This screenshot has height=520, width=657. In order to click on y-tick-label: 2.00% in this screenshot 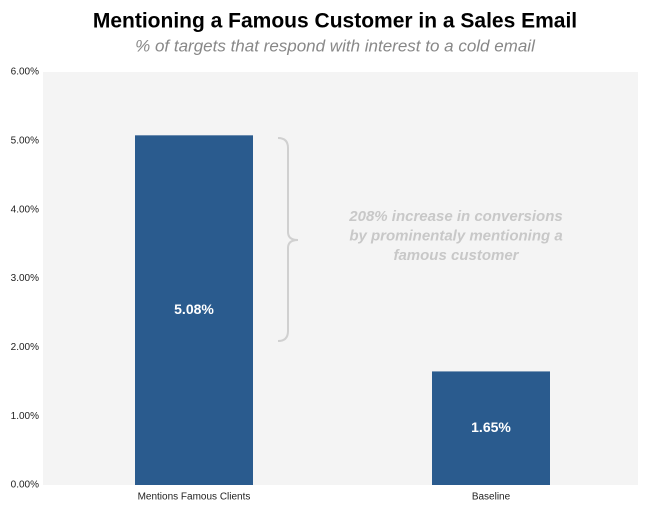, I will do `click(25, 347)`.